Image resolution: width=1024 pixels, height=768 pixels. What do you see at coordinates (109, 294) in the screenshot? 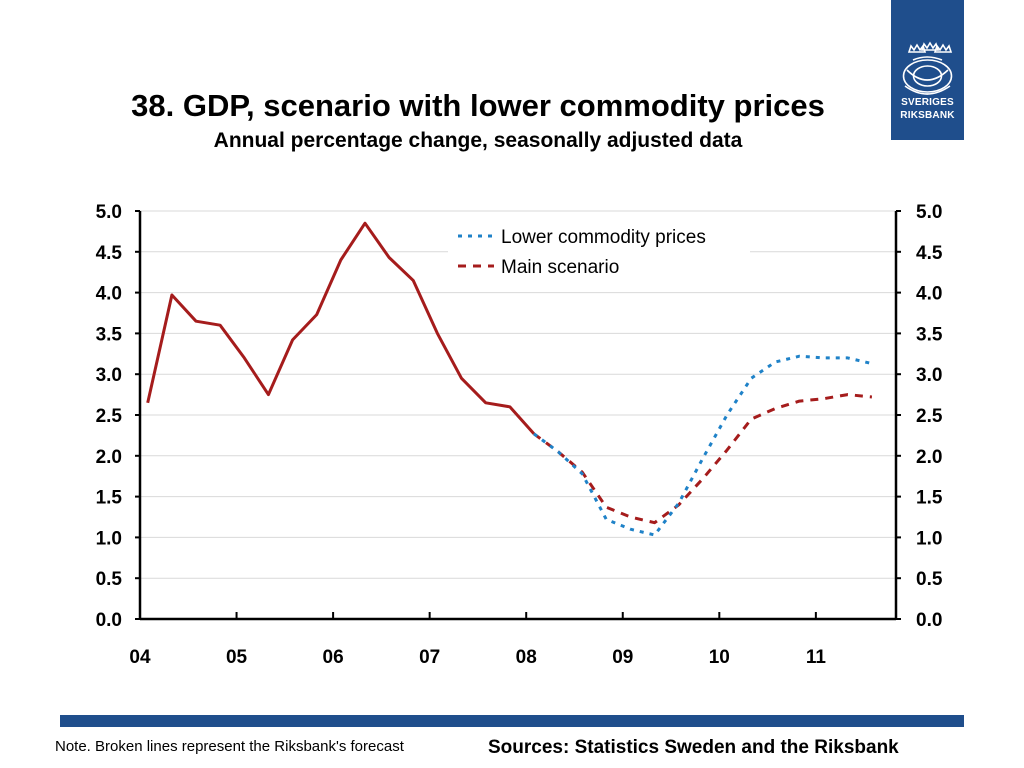
I see `y-tick-label-left: 4.0` at bounding box center [109, 294].